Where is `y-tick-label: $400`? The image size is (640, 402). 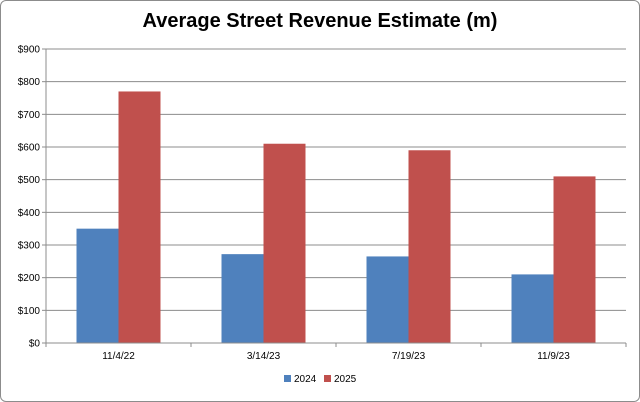
y-tick-label: $400 is located at coordinates (29, 213).